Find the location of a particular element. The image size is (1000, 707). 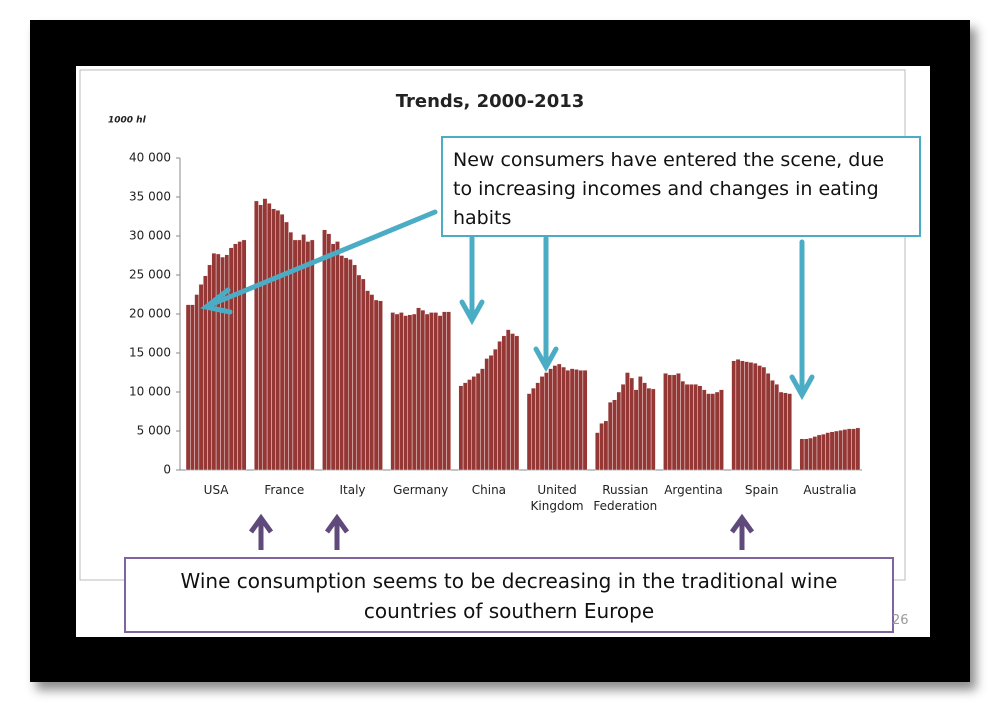

chart-title: Trends, 2000-2013 is located at coordinates (490, 101).